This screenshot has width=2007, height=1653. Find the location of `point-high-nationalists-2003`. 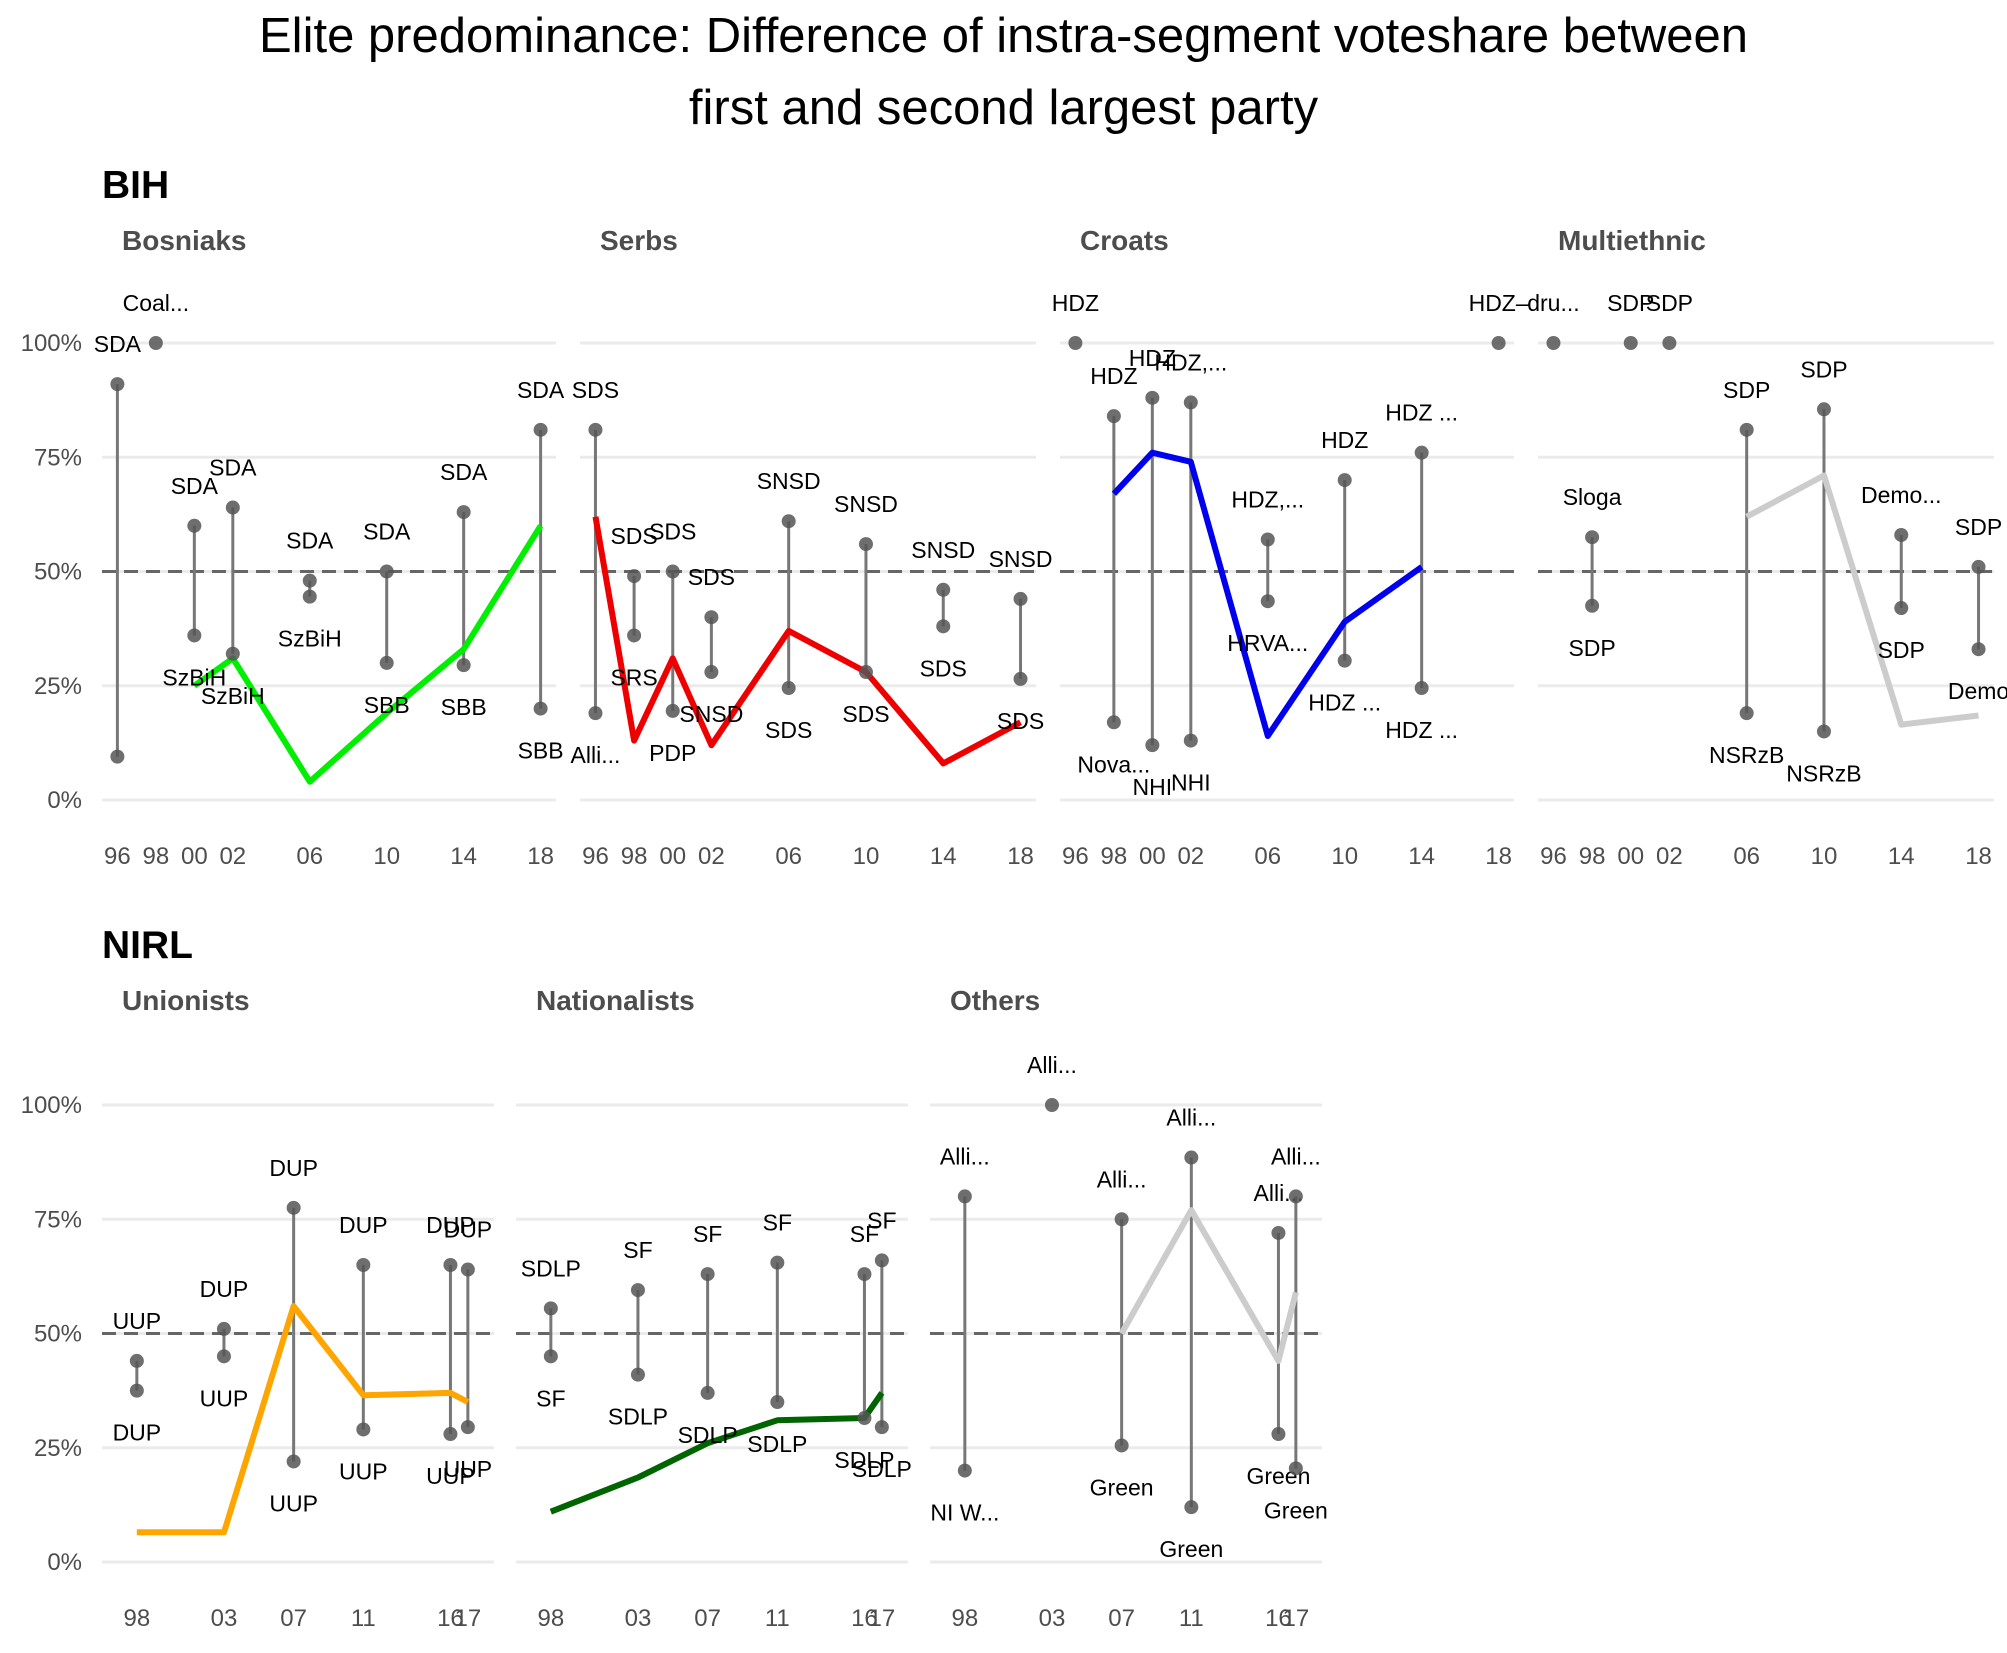

point-high-nationalists-2003 is located at coordinates (637, 1290).